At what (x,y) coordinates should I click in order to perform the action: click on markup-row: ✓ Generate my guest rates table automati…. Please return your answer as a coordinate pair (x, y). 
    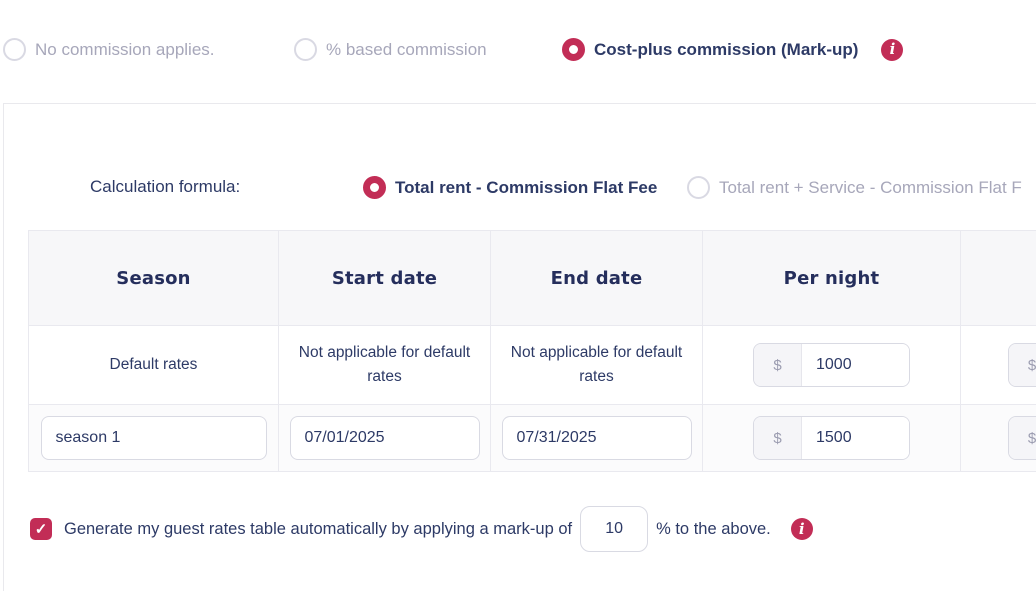
    Looking at the image, I should click on (421, 529).